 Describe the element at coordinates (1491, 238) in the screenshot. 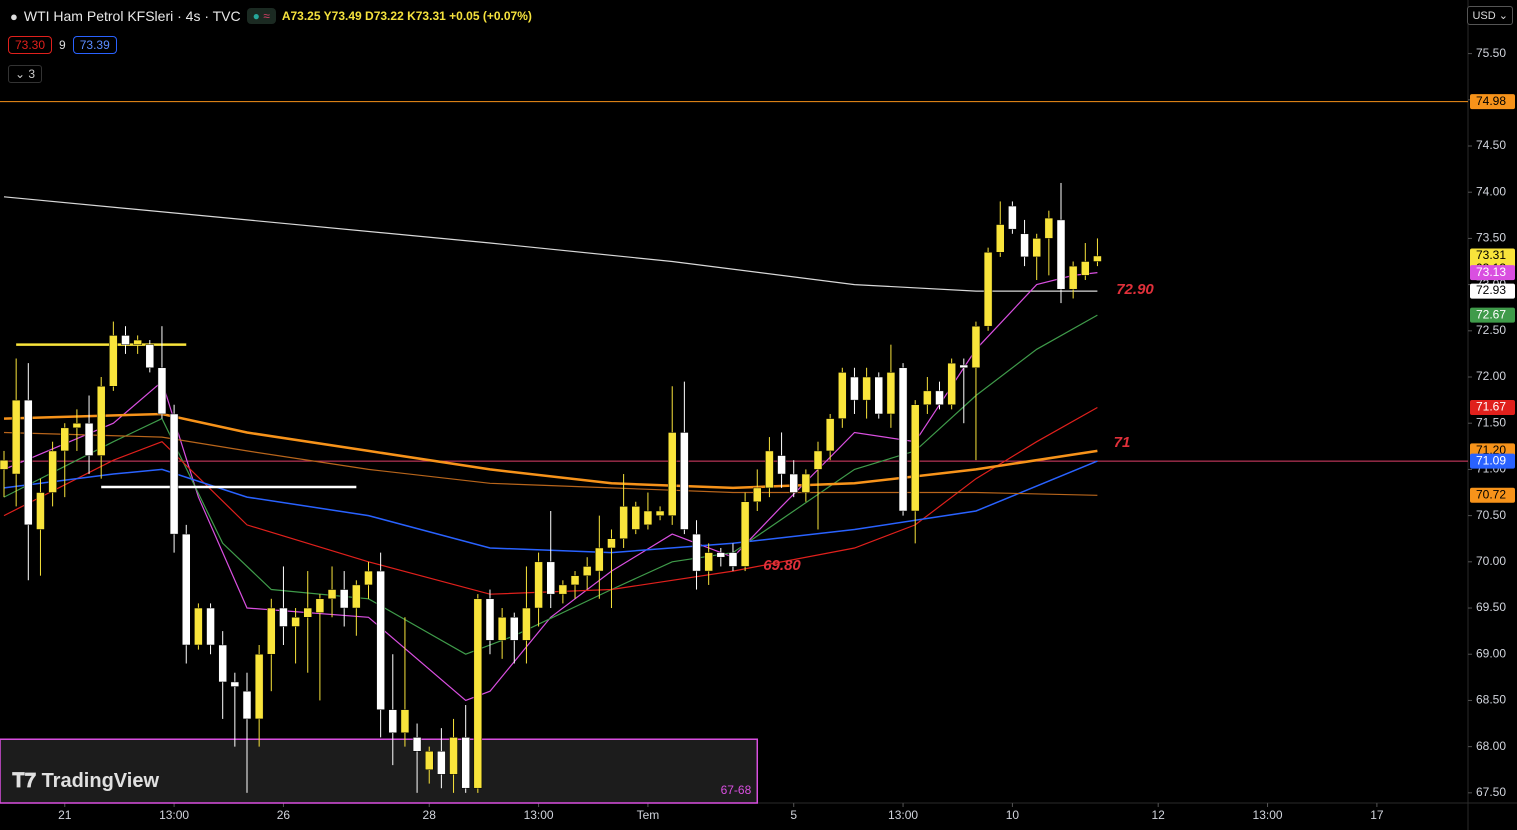

I see `y-tick-label: 73.50` at that location.